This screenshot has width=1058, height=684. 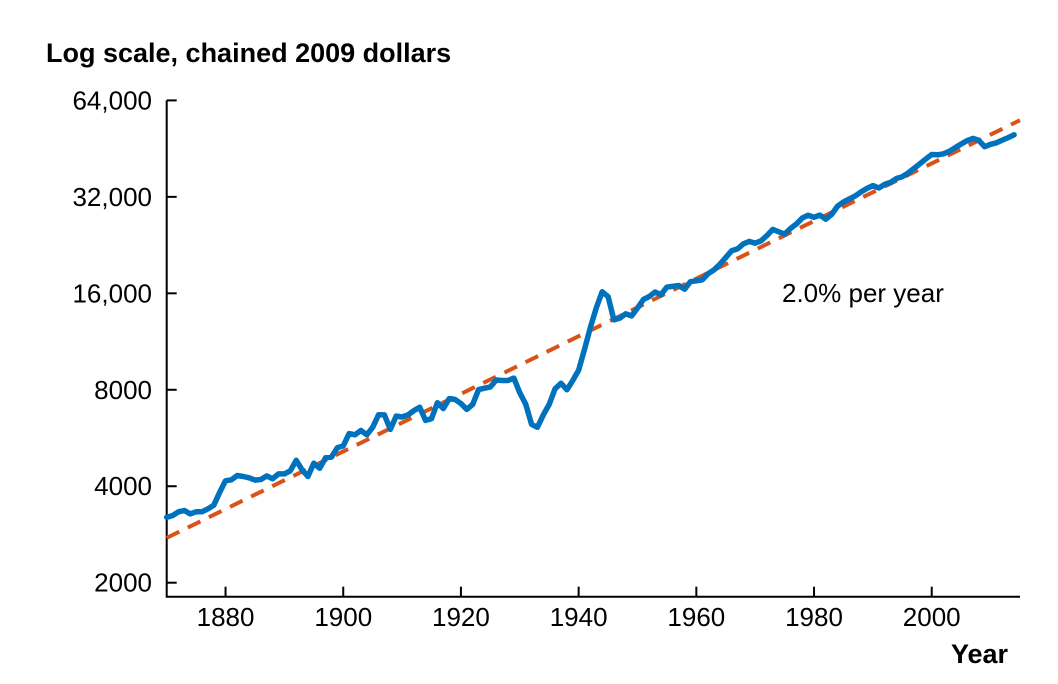 I want to click on y-tick-label: 8000, so click(x=123, y=390).